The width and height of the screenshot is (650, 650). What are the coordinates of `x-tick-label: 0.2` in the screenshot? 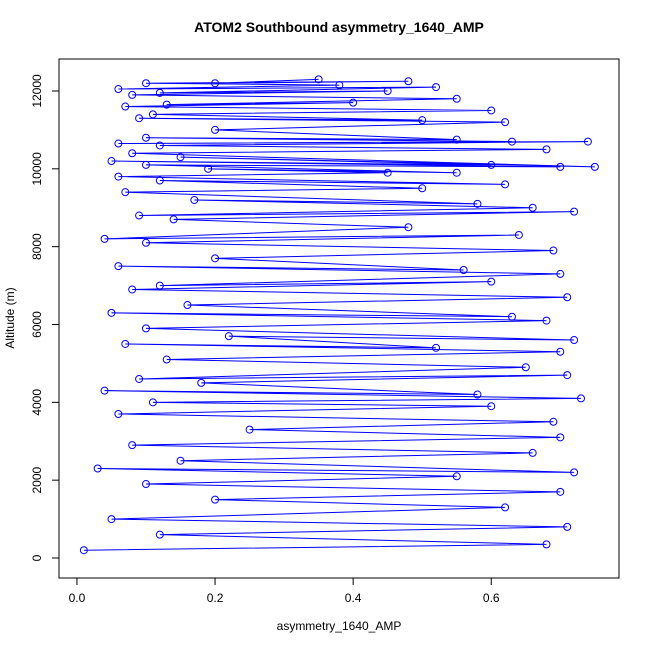 It's located at (215, 598).